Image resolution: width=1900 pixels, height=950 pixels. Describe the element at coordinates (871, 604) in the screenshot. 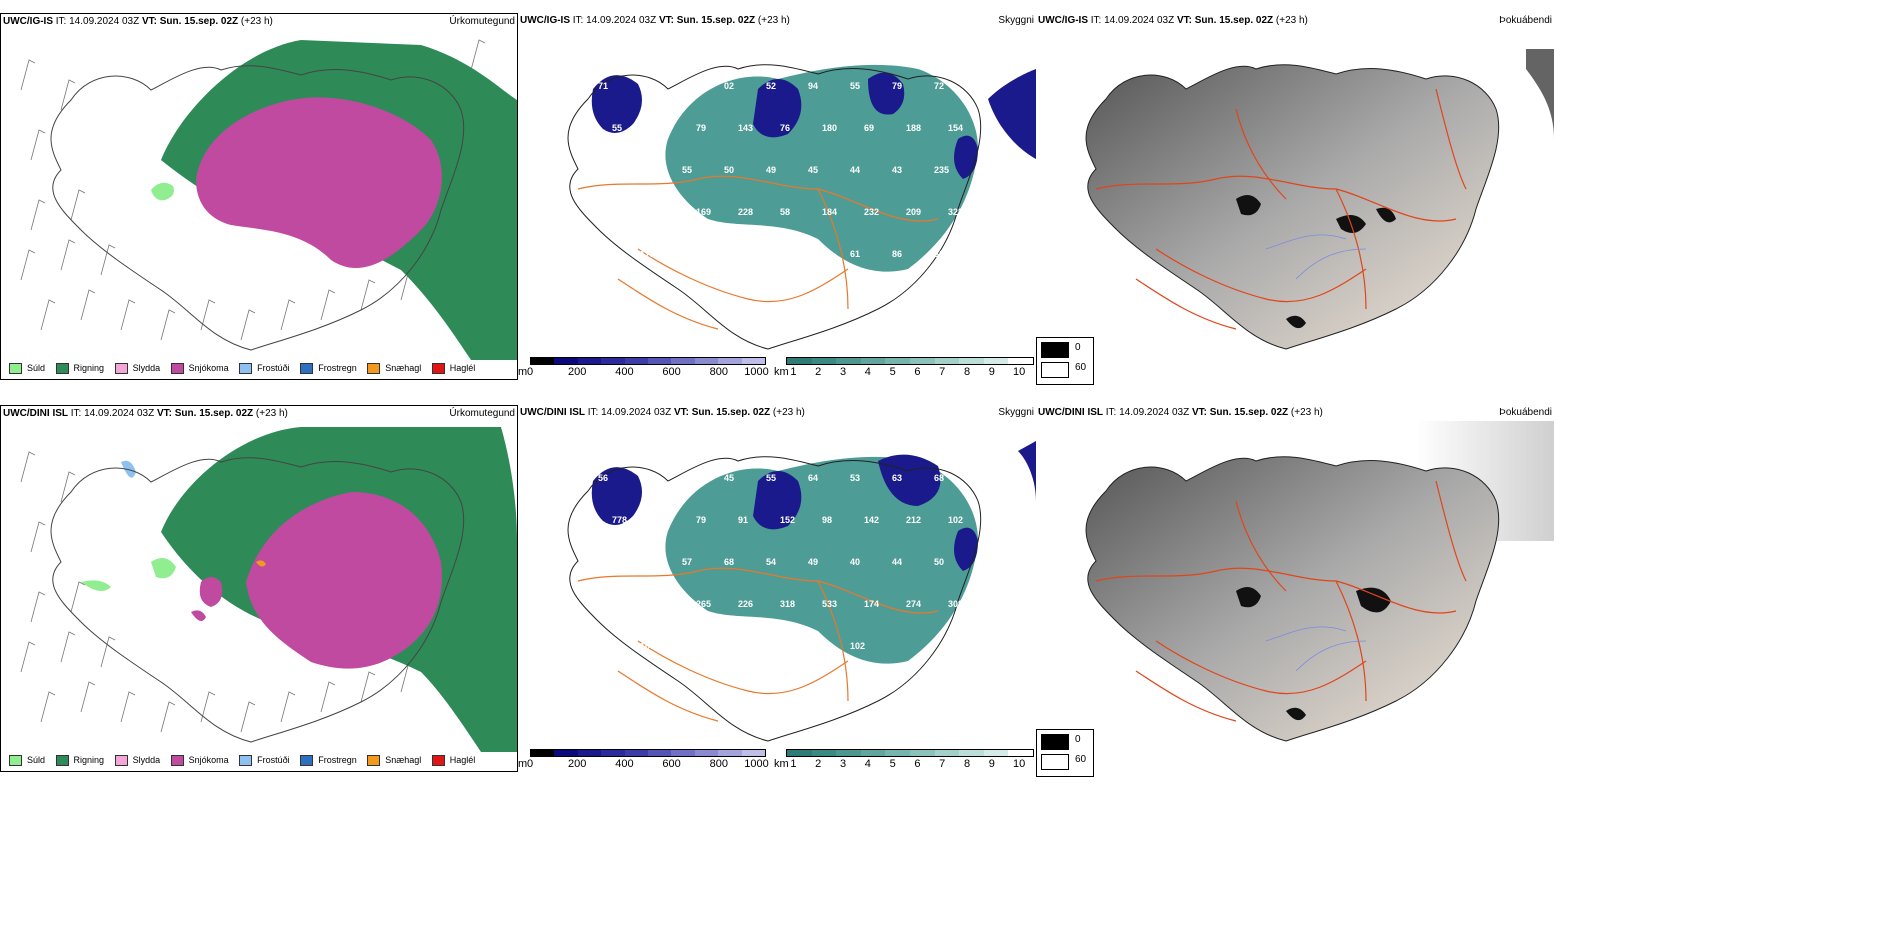

I see `visibility-value-label: 174` at that location.